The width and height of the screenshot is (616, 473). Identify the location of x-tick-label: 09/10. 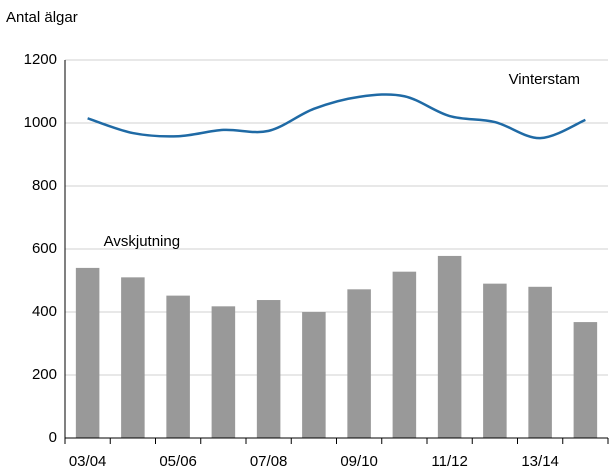
(359, 461).